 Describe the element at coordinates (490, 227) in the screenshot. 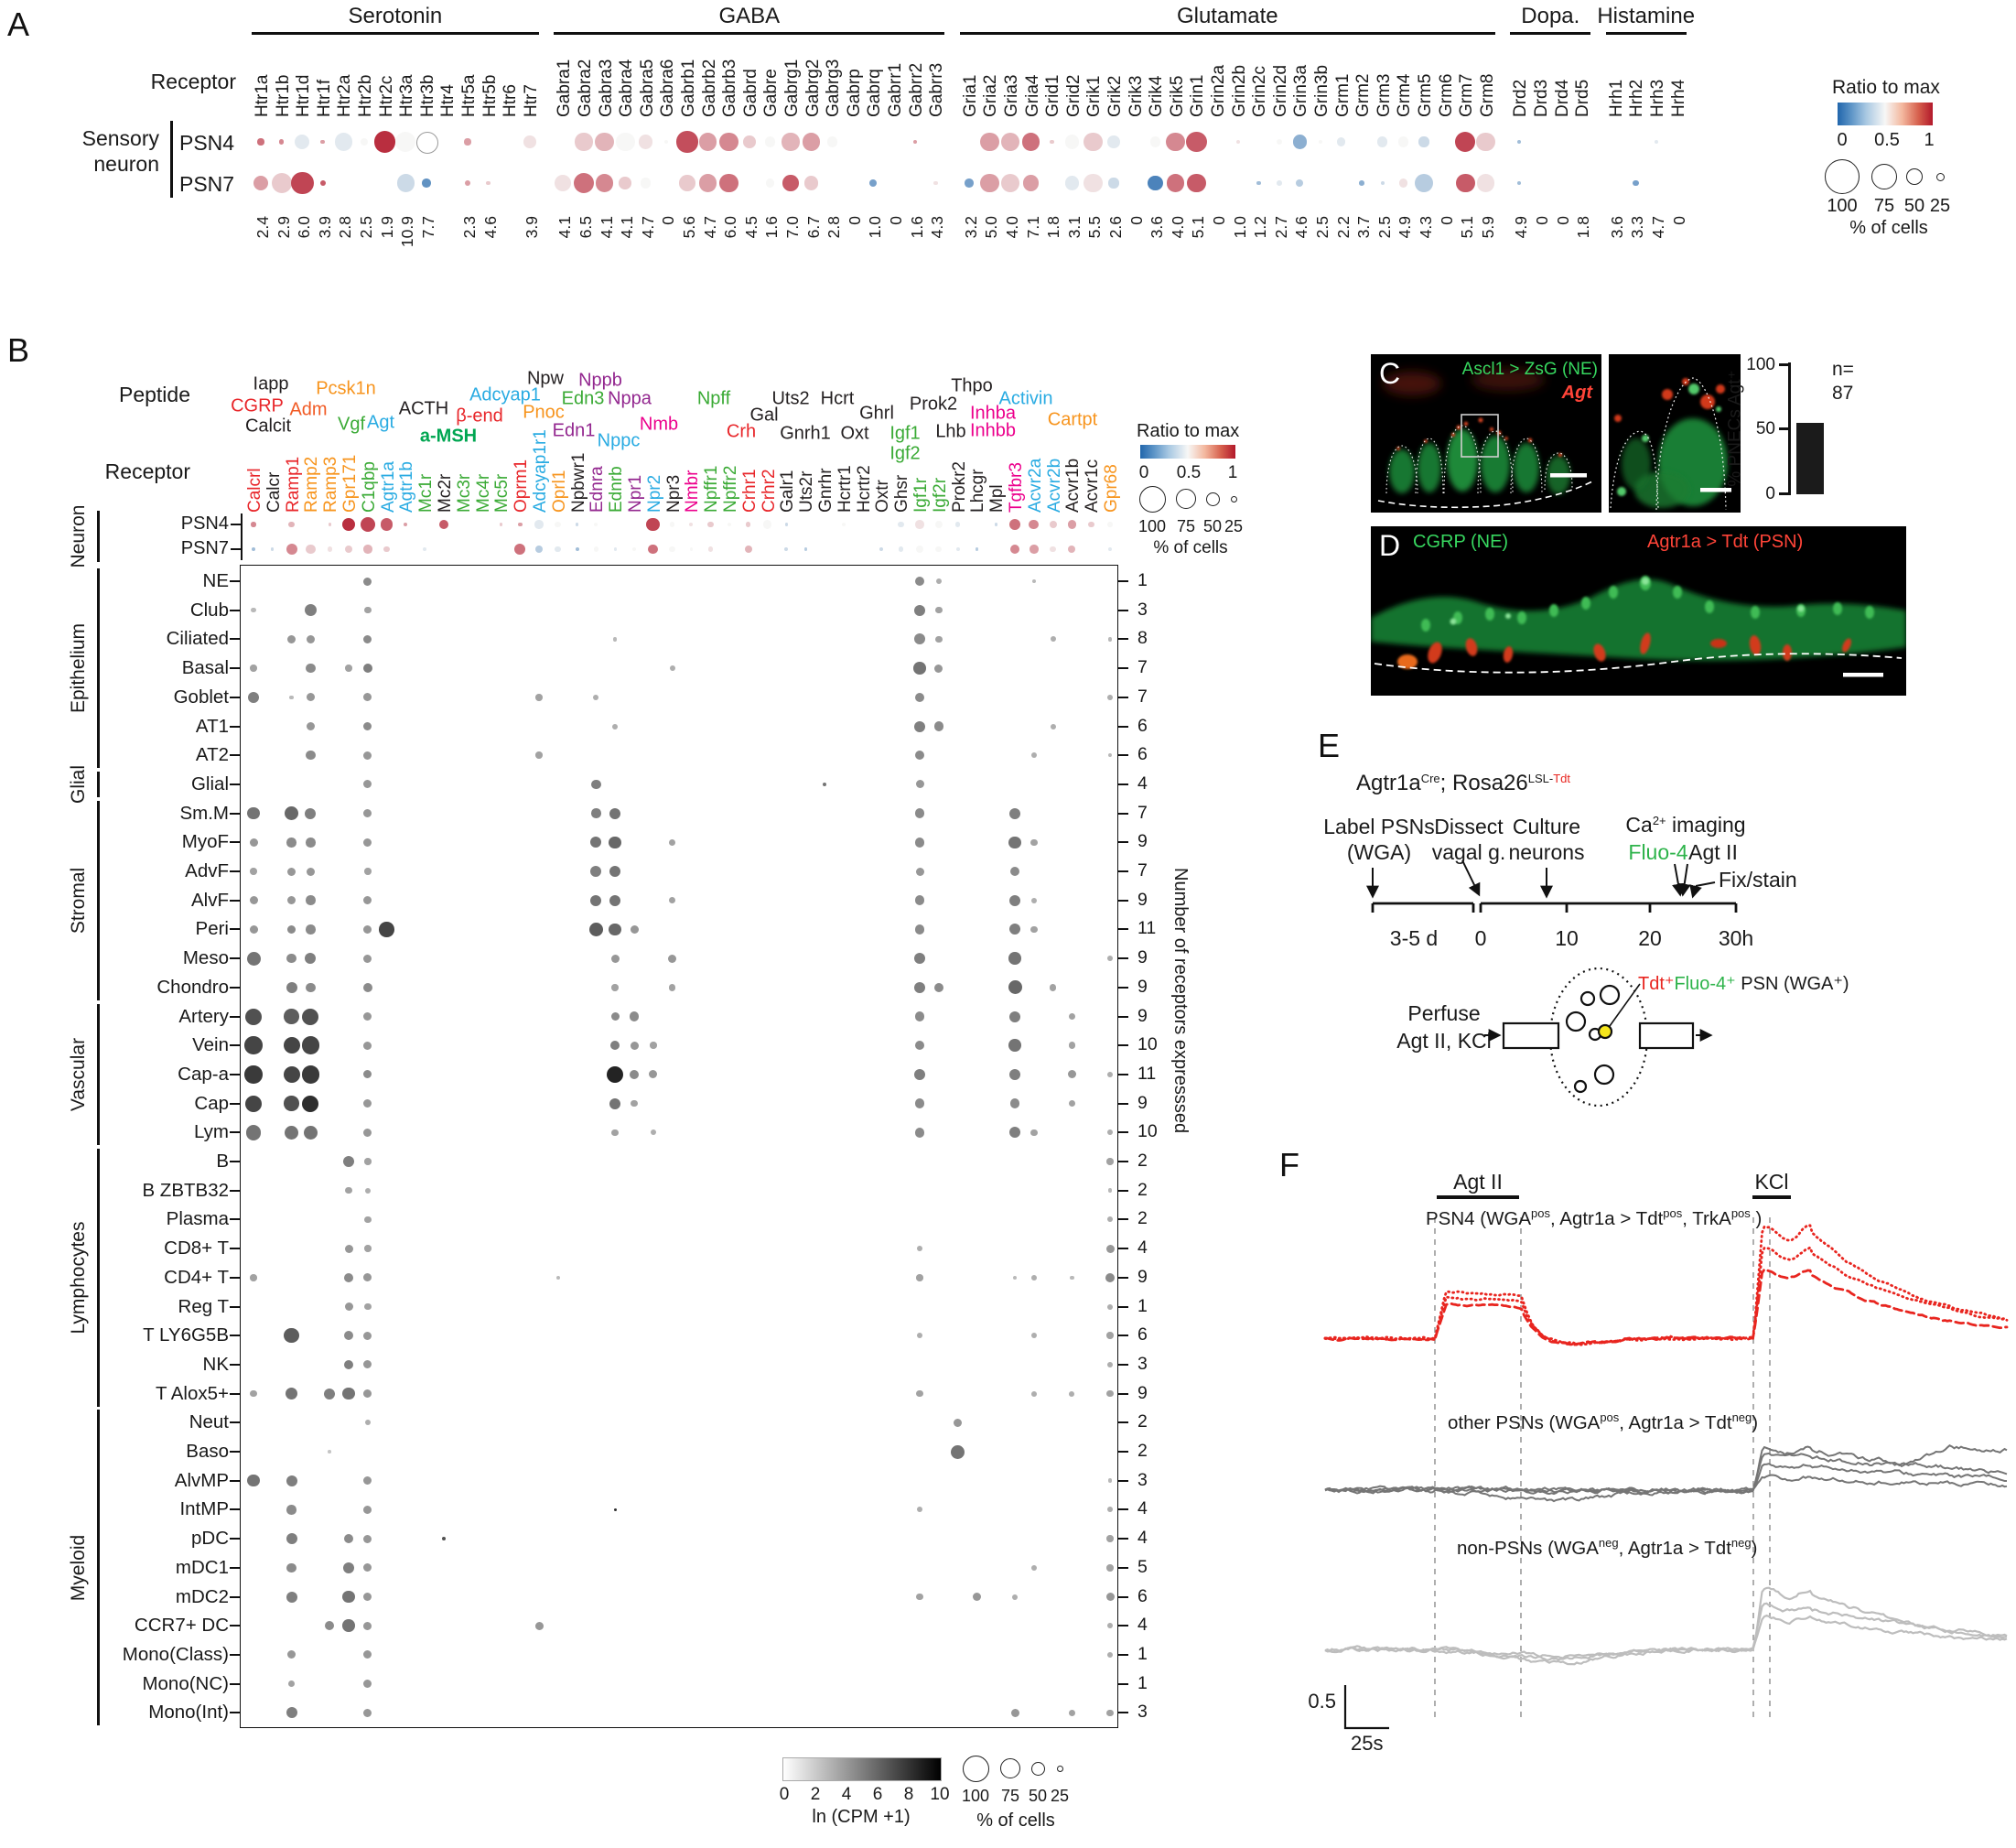

I see `expression-value: 4.6` at that location.